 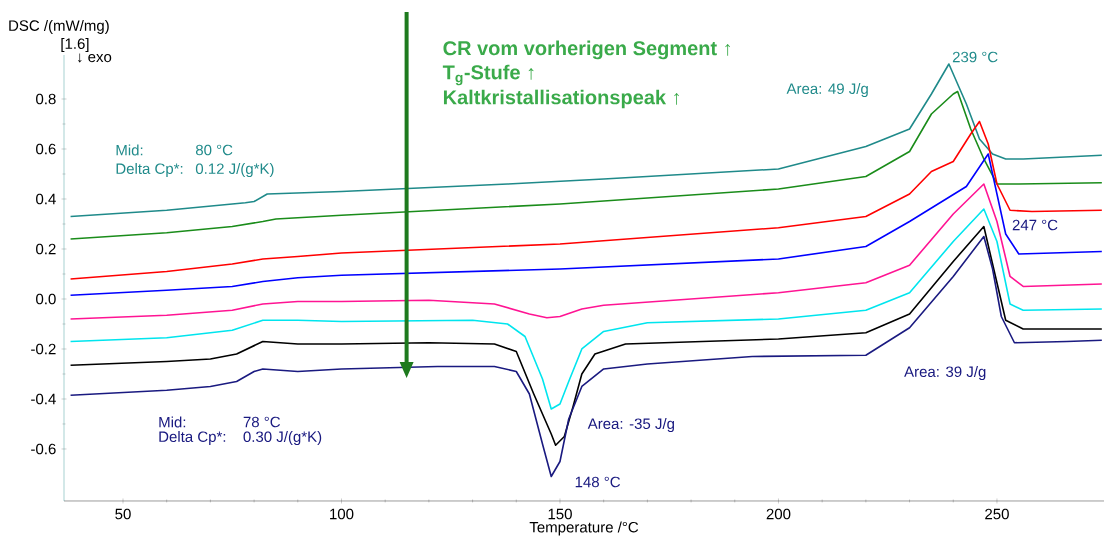 I want to click on annotation: 80 °C, so click(x=214, y=150).